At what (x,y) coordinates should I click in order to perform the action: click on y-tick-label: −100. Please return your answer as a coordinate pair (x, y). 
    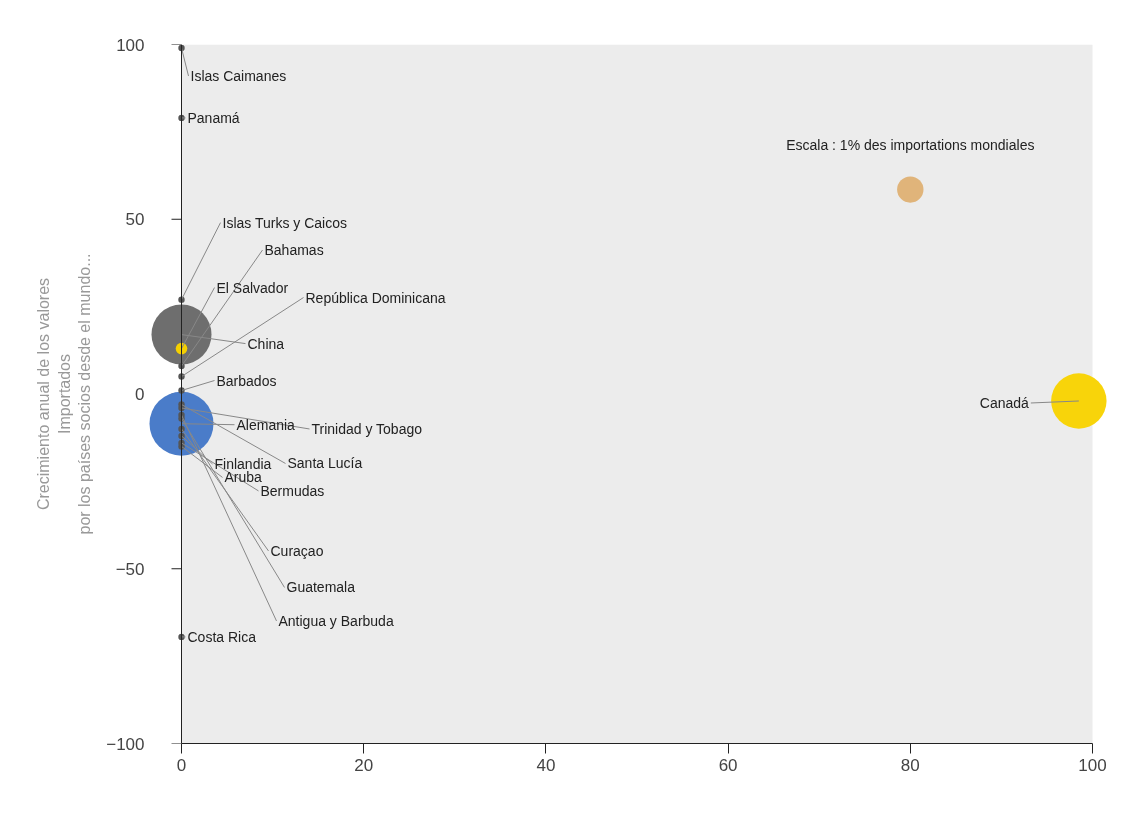
    Looking at the image, I should click on (125, 744).